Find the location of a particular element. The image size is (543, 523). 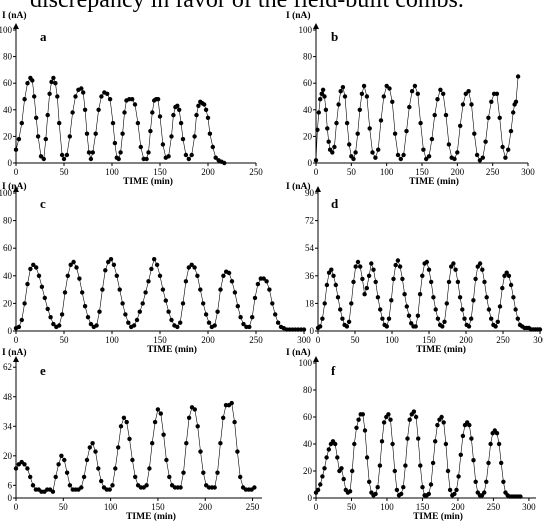

panel-a-y-tick-label: 0 is located at coordinates (10, 163).